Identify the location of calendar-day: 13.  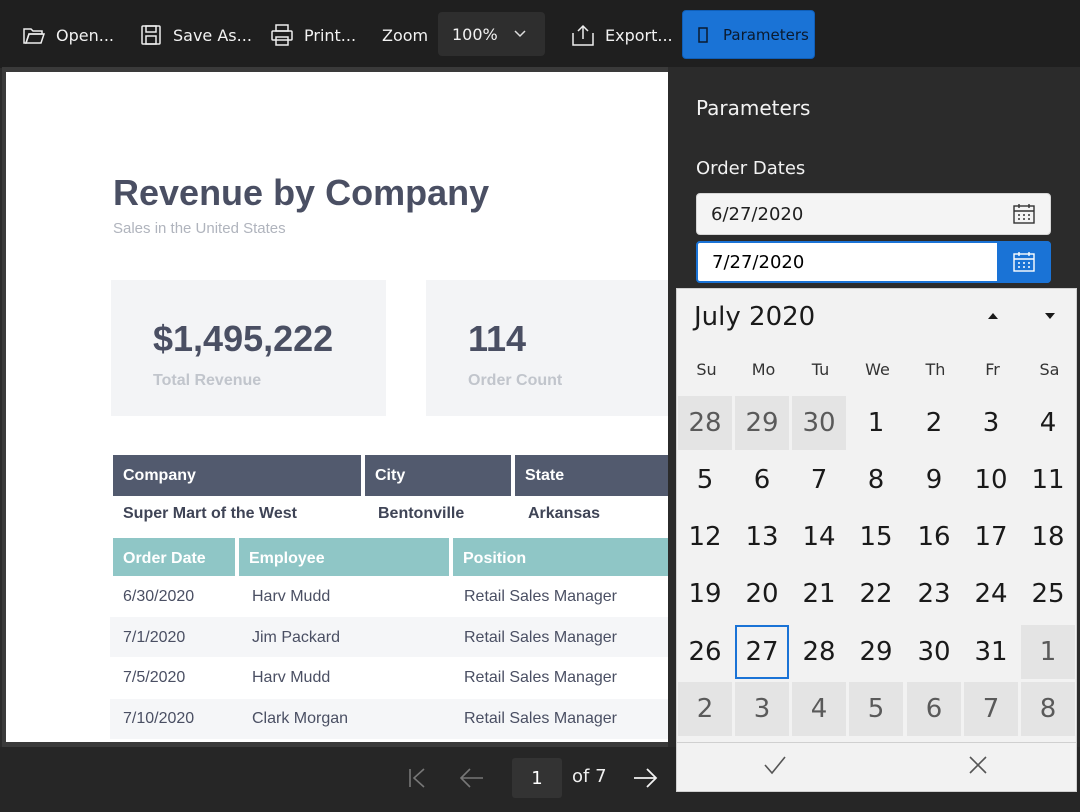
(762, 537).